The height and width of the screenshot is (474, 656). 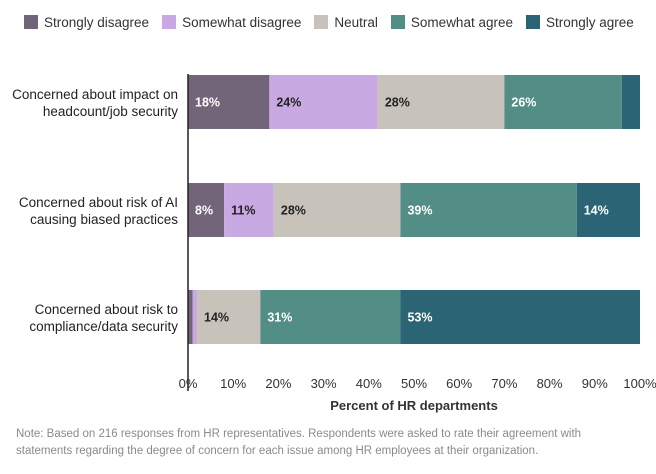 I want to click on category-label-line: compliance/data security, so click(x=103, y=326).